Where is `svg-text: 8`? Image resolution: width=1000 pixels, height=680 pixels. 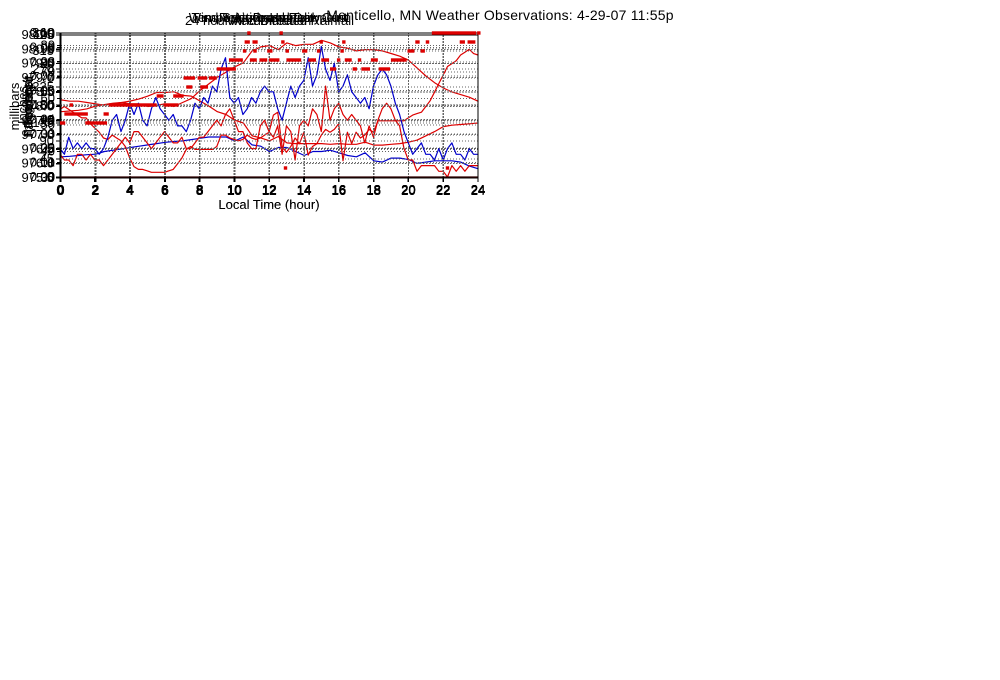
svg-text: 8 is located at coordinates (199, 189).